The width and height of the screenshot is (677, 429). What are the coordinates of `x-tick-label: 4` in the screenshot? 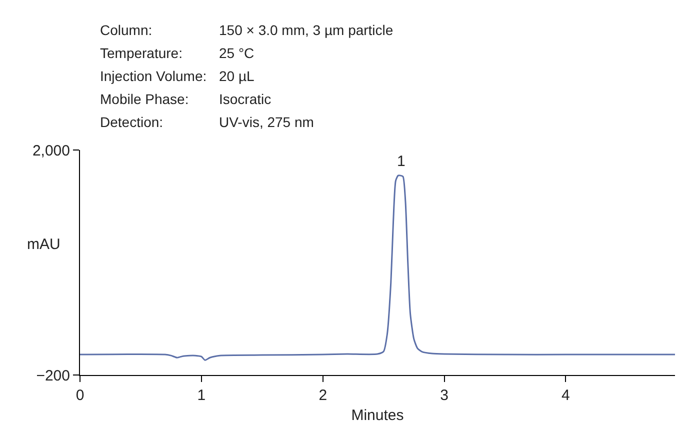 It's located at (566, 395).